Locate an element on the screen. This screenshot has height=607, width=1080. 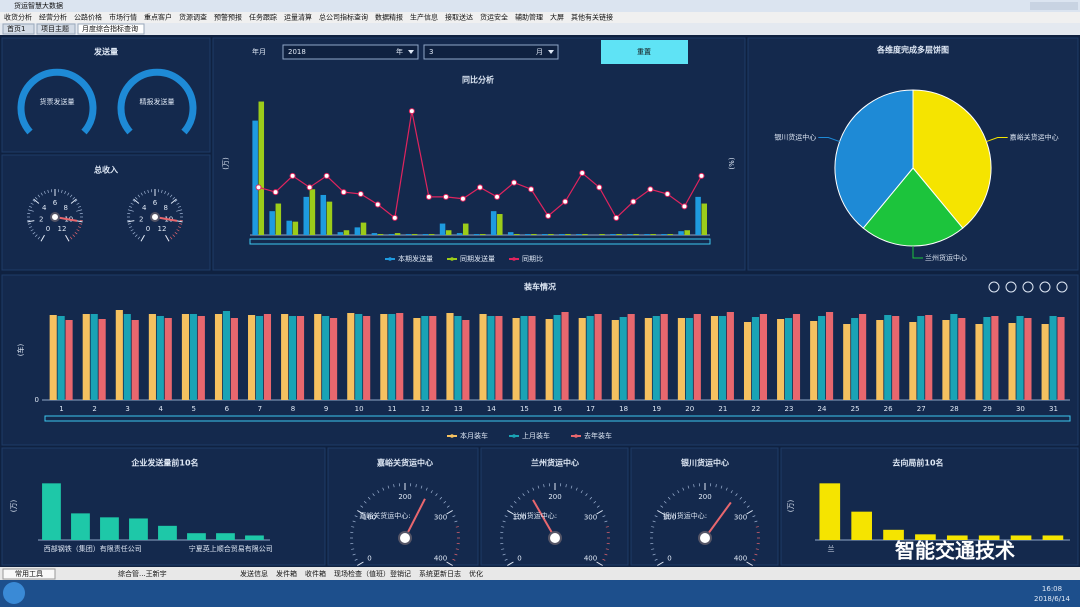
month-select is located at coordinates (491, 52).